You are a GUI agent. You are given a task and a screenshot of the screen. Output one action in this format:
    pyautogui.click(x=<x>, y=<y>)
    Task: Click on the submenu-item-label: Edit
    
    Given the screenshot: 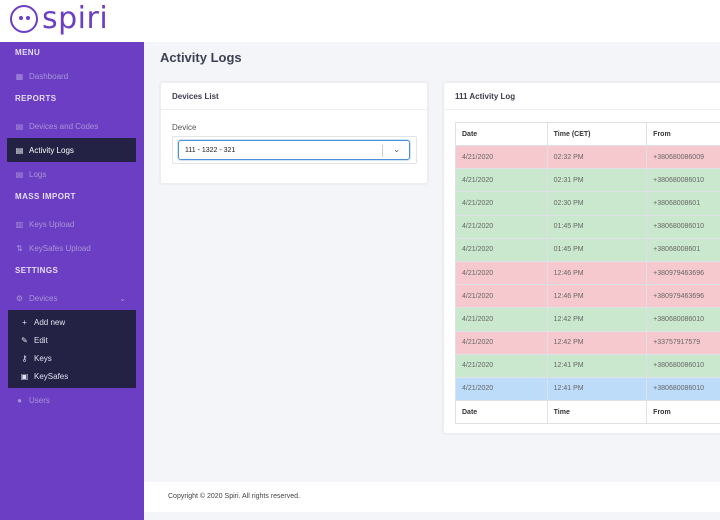 What is the action you would take?
    pyautogui.click(x=41, y=340)
    